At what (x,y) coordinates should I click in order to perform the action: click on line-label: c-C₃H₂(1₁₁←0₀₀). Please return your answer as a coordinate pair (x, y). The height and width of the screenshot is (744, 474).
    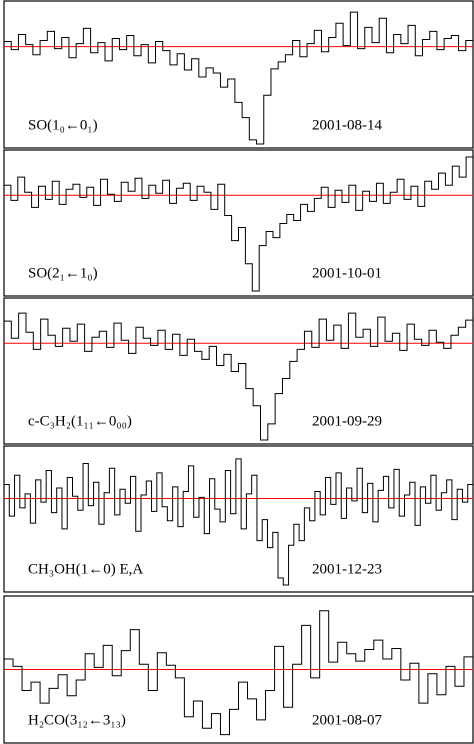
    Looking at the image, I should click on (80, 421).